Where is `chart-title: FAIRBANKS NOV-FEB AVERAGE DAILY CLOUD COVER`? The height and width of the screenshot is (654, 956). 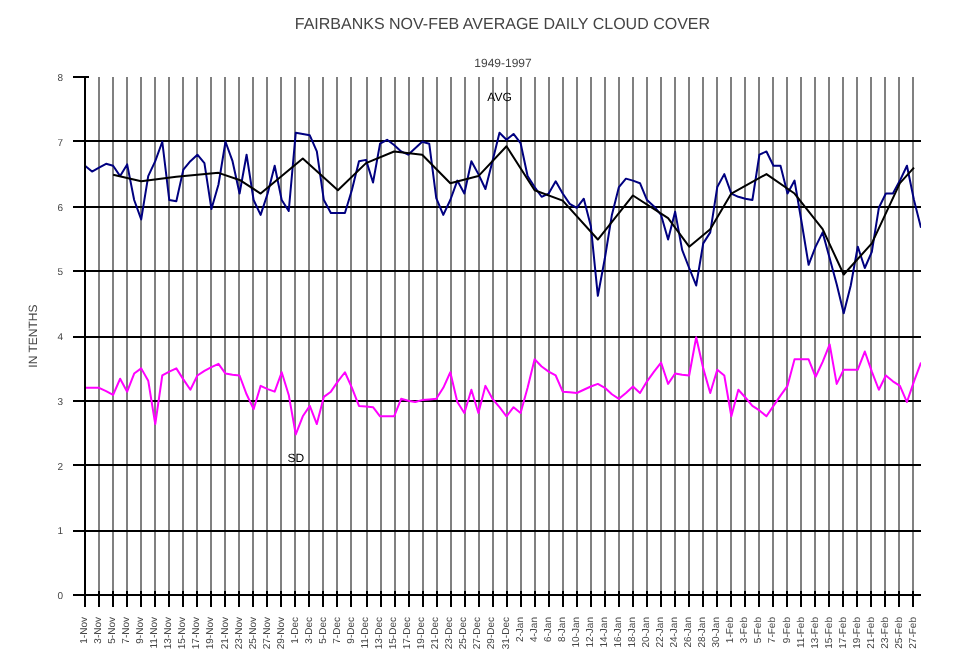
chart-title: FAIRBANKS NOV-FEB AVERAGE DAILY CLOUD COVER is located at coordinates (502, 24).